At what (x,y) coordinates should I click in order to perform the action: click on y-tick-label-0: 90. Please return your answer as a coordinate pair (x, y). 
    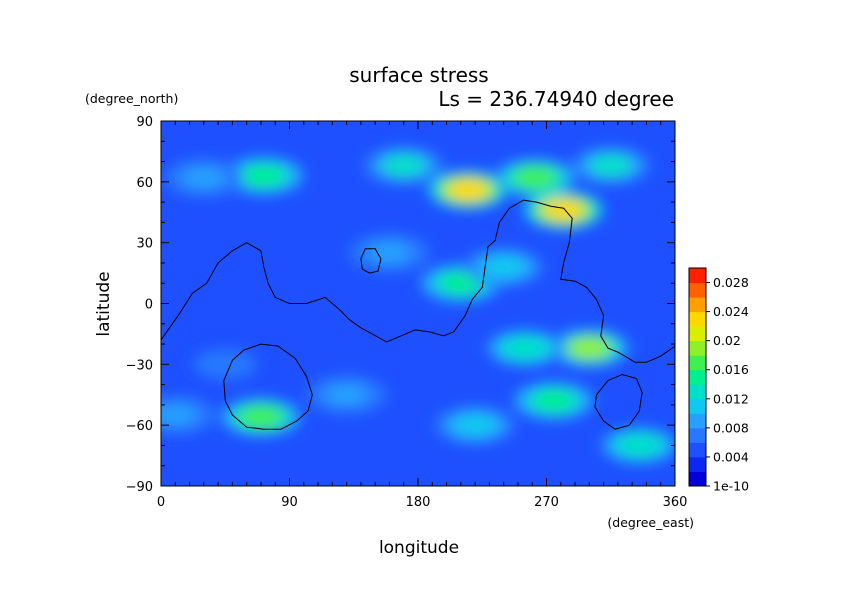
    Looking at the image, I should click on (144, 122).